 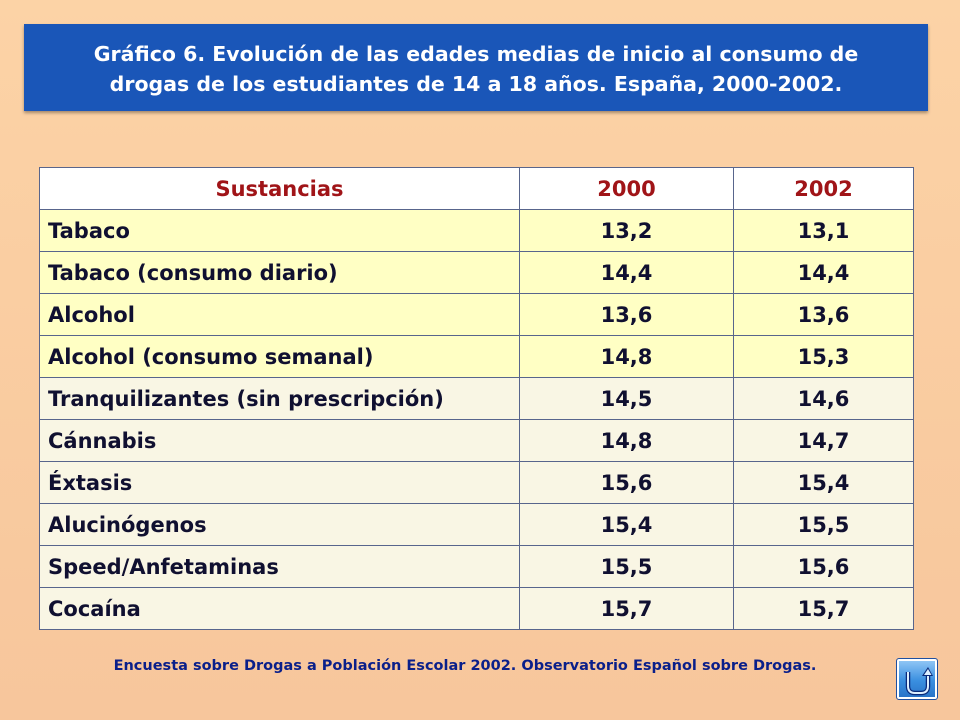 I want to click on row-substance: Cánnabis, so click(x=279, y=440).